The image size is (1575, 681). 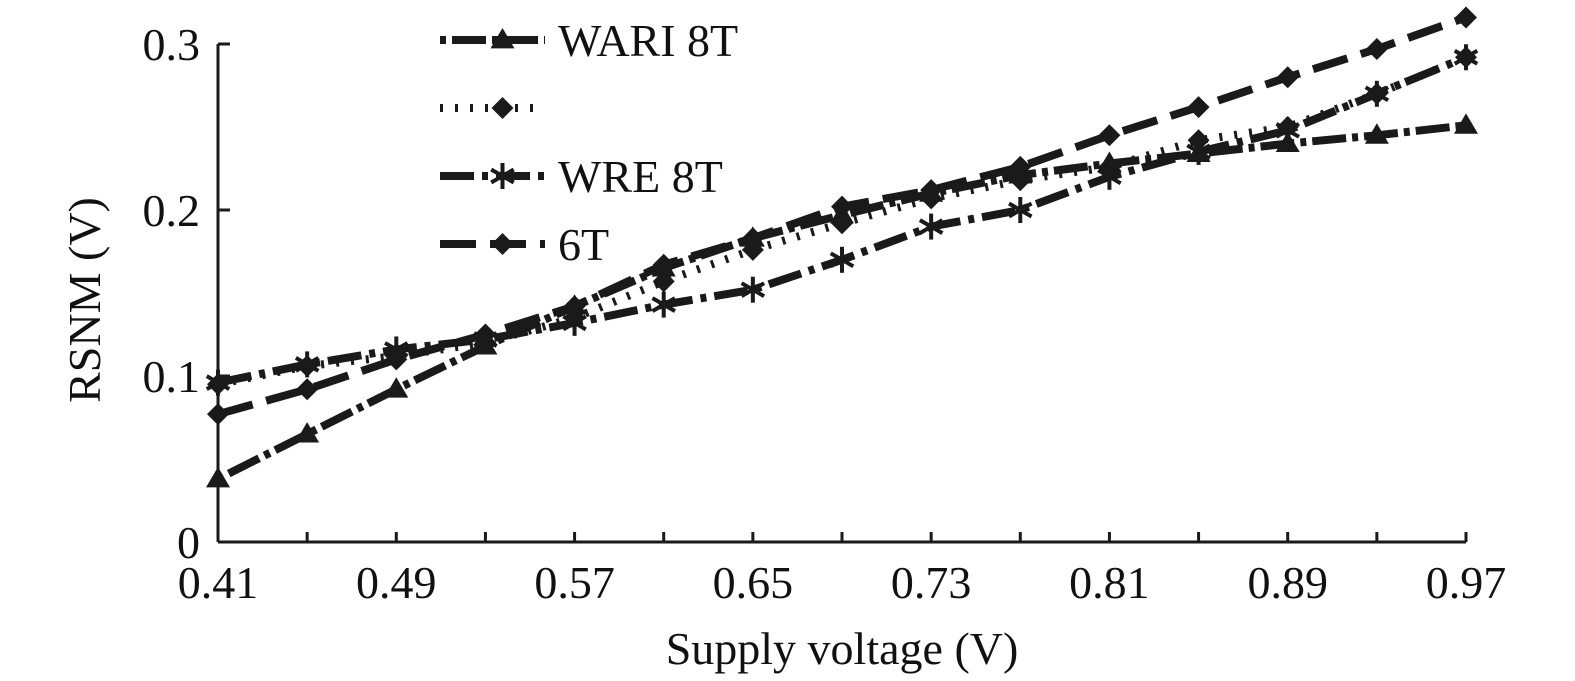 I want to click on x-tick-label: 0.41, so click(x=218, y=582).